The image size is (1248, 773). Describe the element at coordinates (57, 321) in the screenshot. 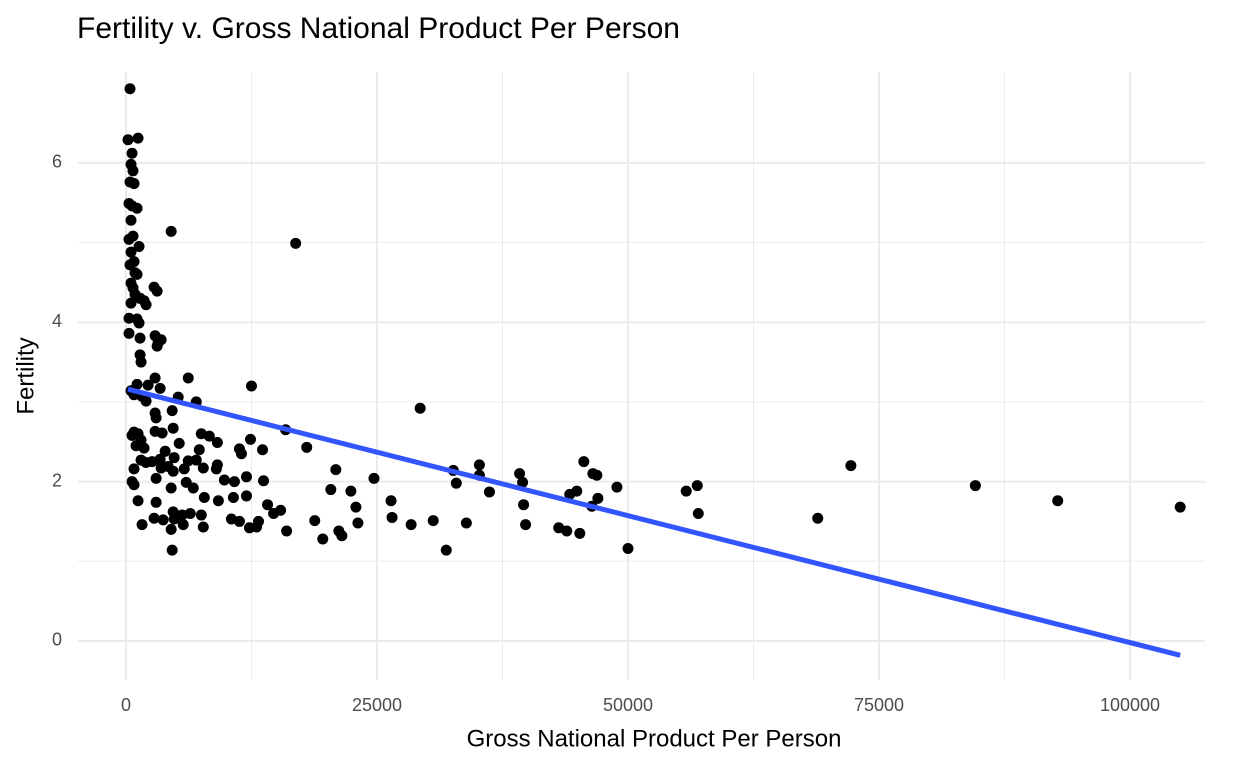

I see `y-tick-label: 4` at that location.